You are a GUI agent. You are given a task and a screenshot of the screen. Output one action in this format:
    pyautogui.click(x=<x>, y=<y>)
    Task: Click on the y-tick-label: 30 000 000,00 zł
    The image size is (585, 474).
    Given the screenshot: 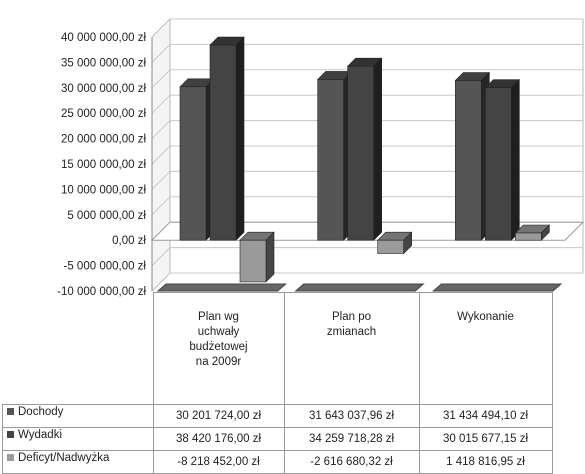 What is the action you would take?
    pyautogui.click(x=103, y=89)
    